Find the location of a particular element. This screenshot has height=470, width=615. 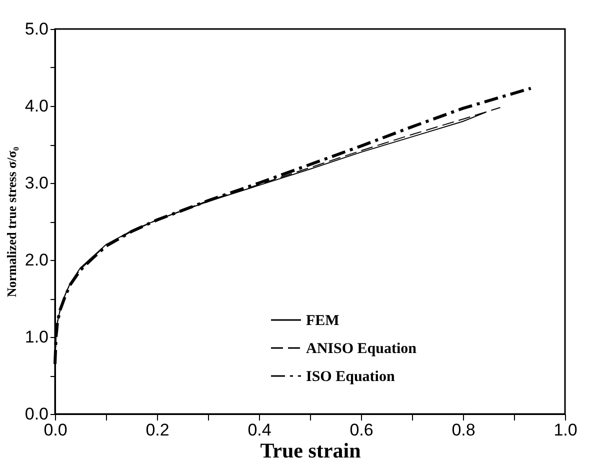

y-tick-label: 0.0 is located at coordinates (36, 414).